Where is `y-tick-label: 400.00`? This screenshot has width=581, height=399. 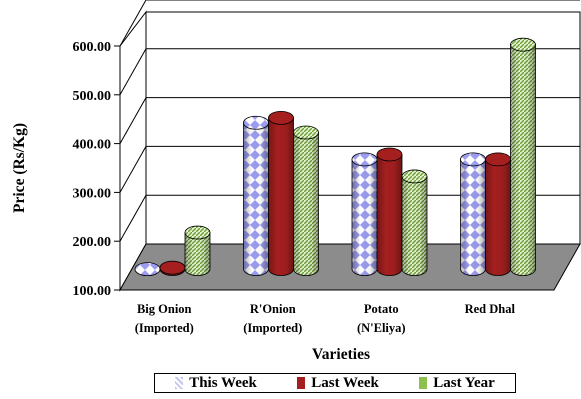
y-tick-label: 400.00 is located at coordinates (92, 145).